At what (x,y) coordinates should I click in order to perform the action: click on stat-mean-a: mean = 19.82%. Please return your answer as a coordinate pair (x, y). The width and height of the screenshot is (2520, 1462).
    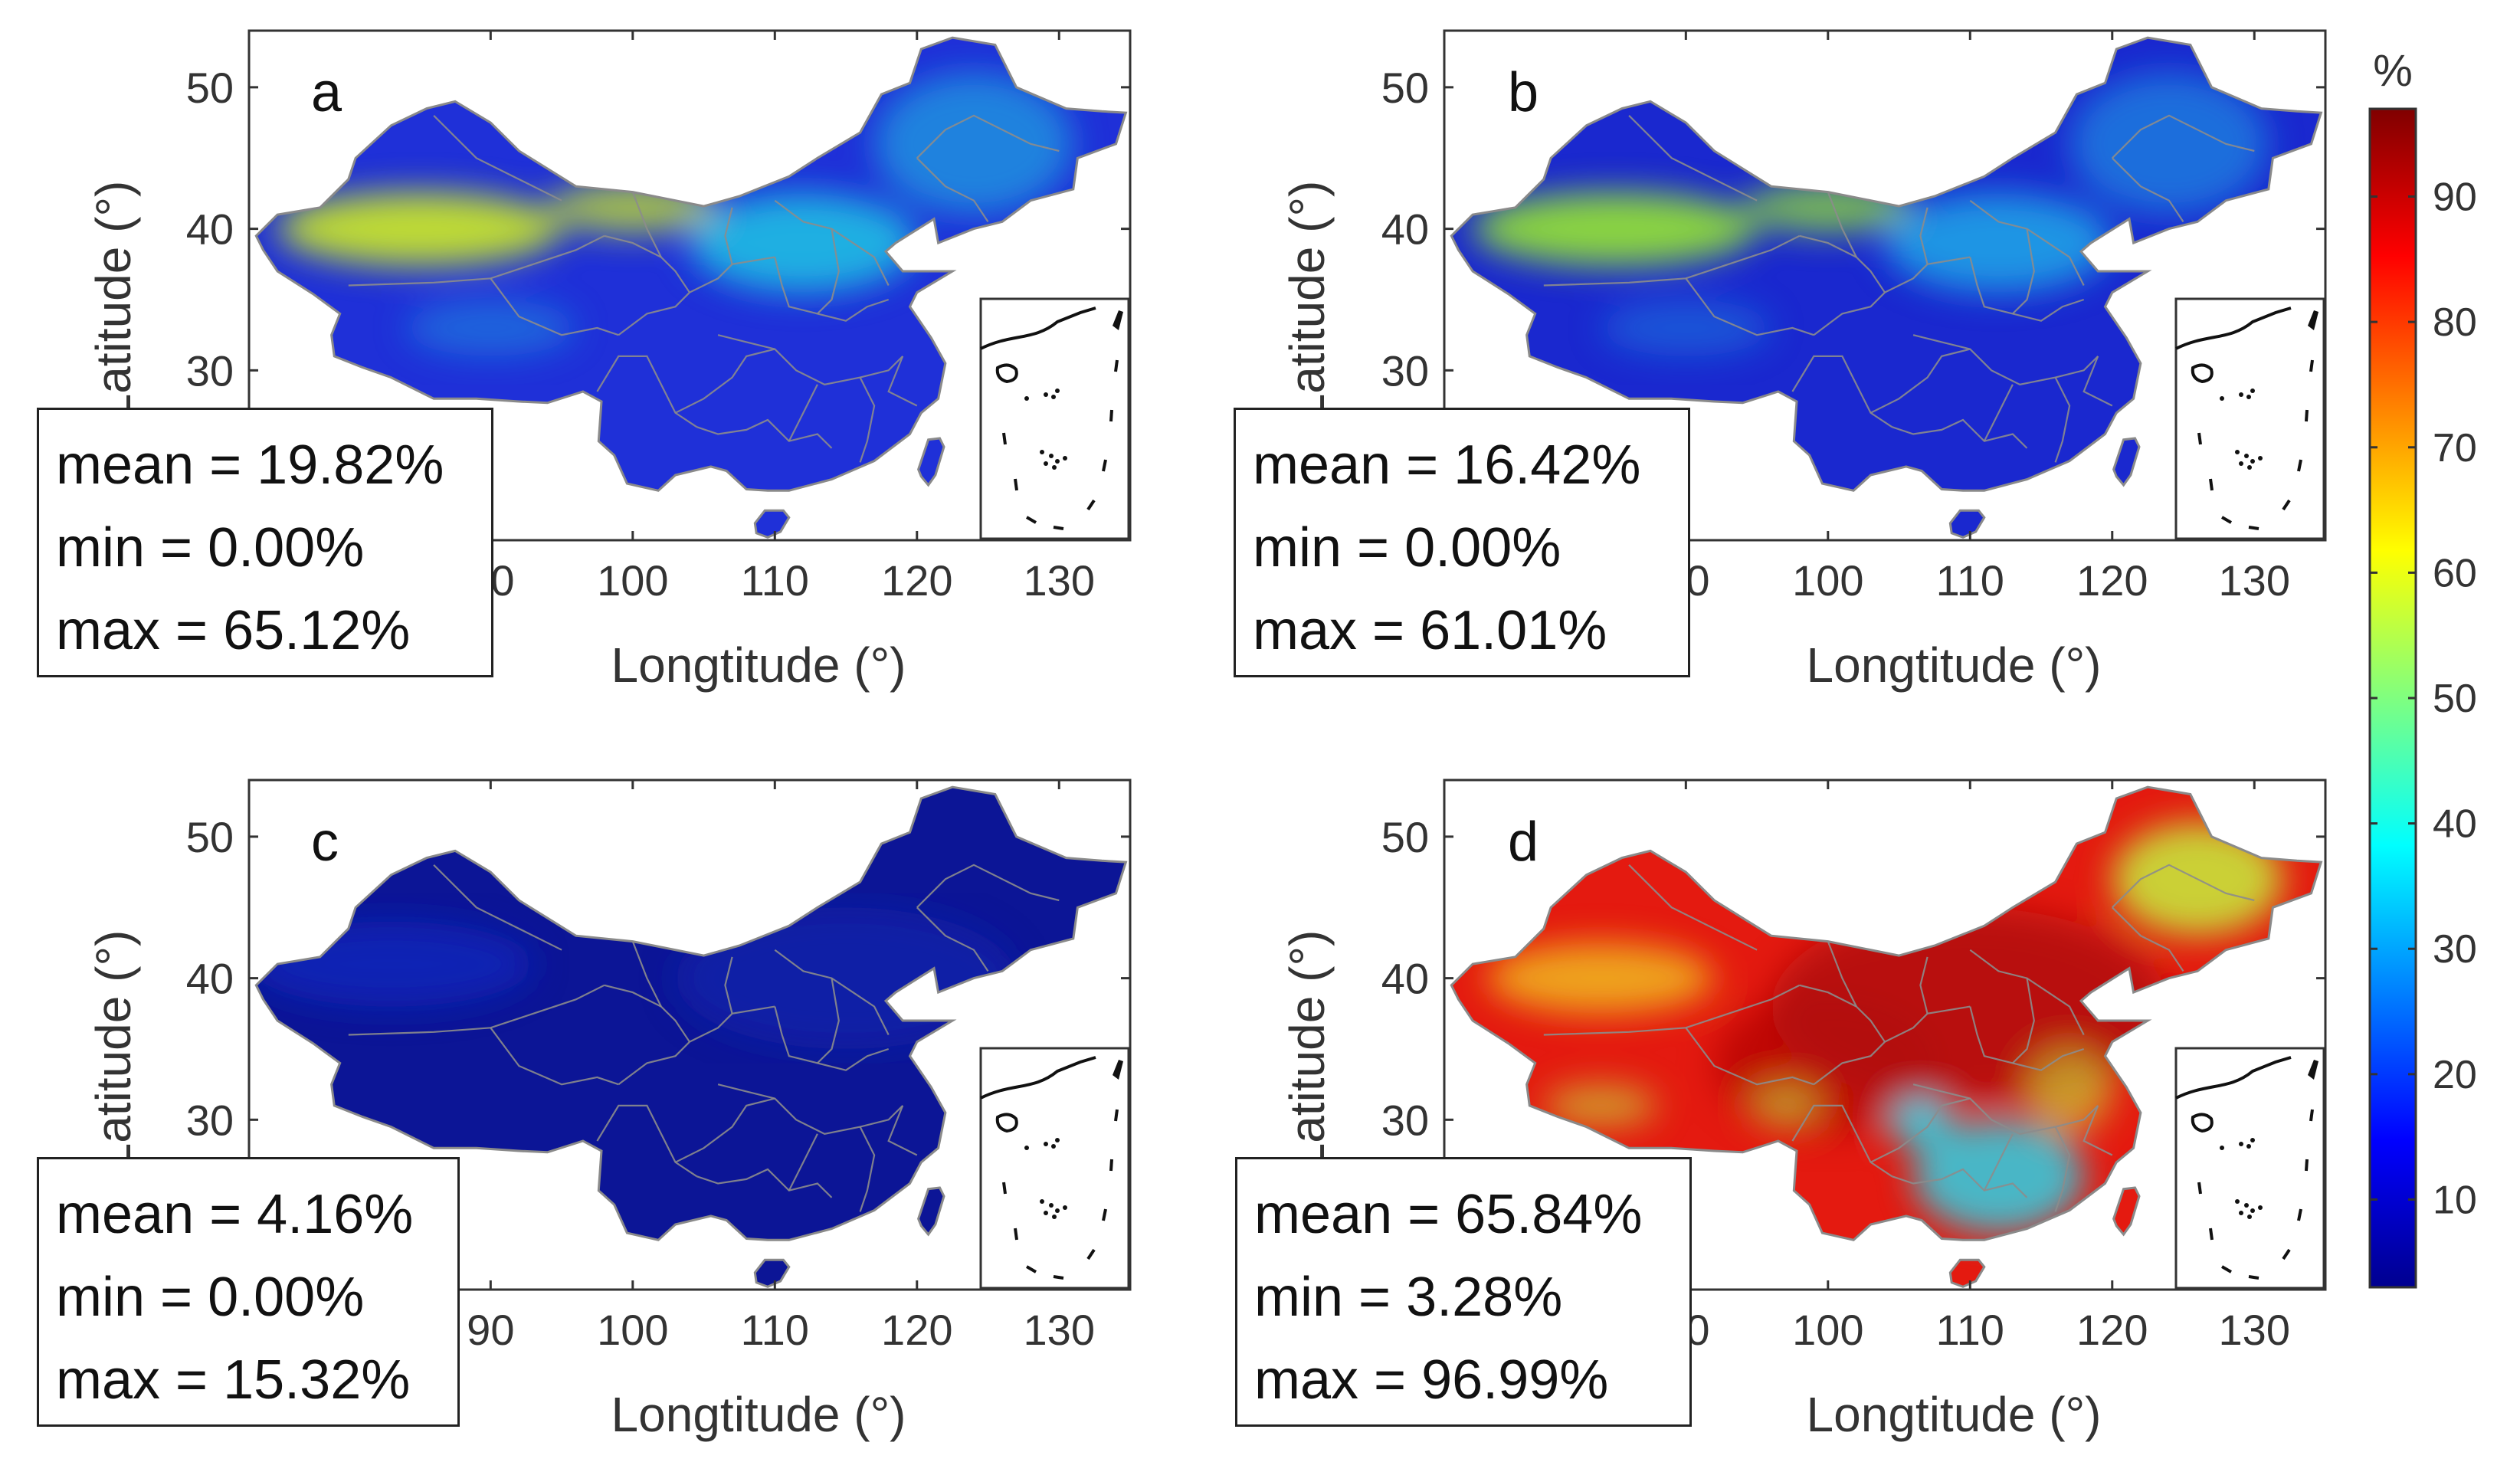
    Looking at the image, I should click on (250, 465).